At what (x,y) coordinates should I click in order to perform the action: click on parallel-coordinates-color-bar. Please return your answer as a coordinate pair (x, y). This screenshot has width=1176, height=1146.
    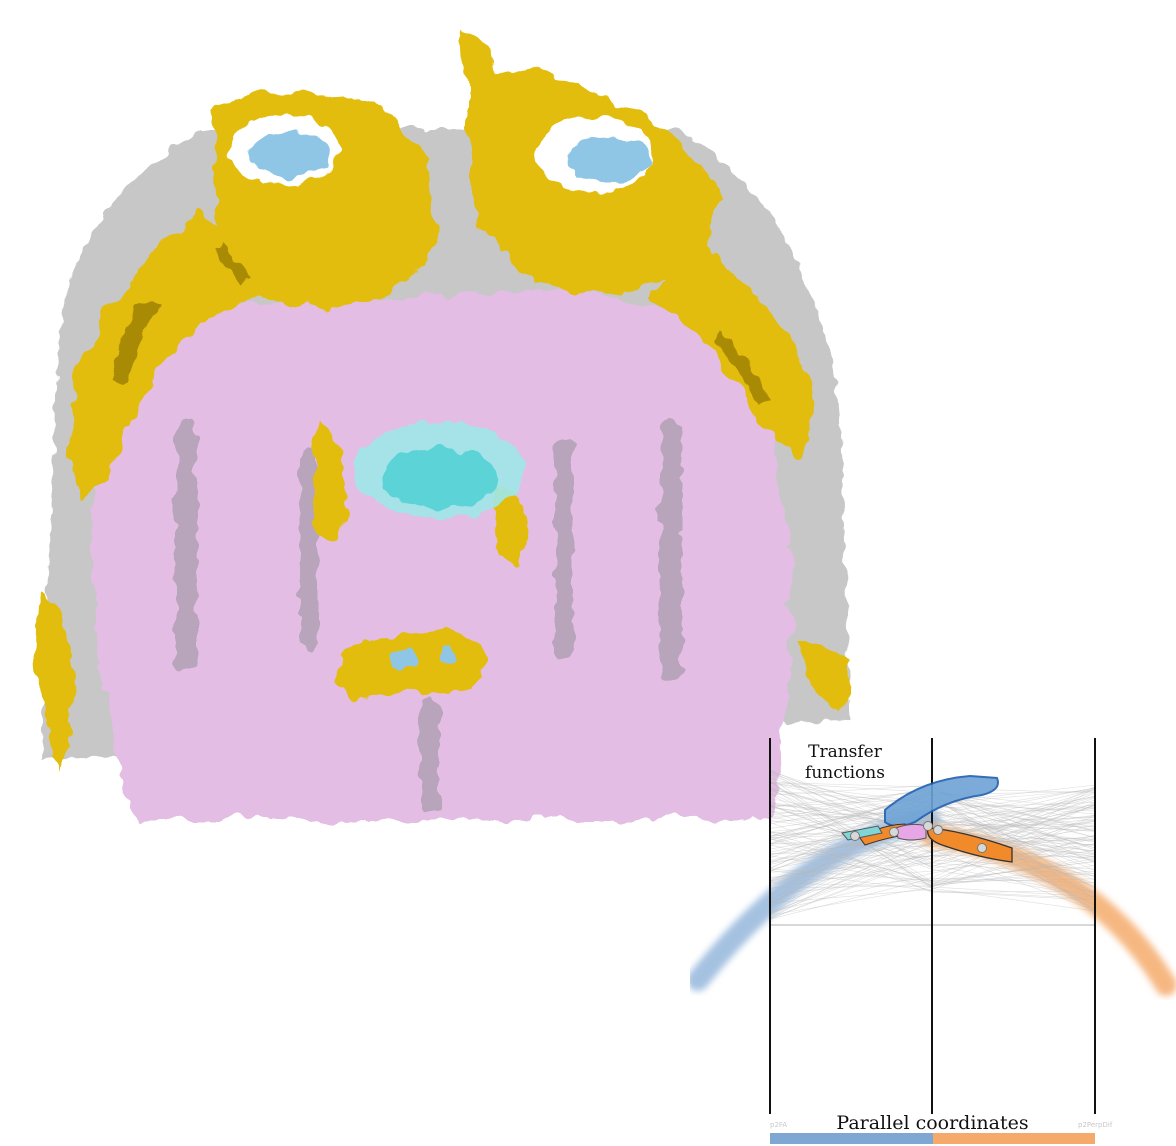
    Looking at the image, I should click on (932, 1138).